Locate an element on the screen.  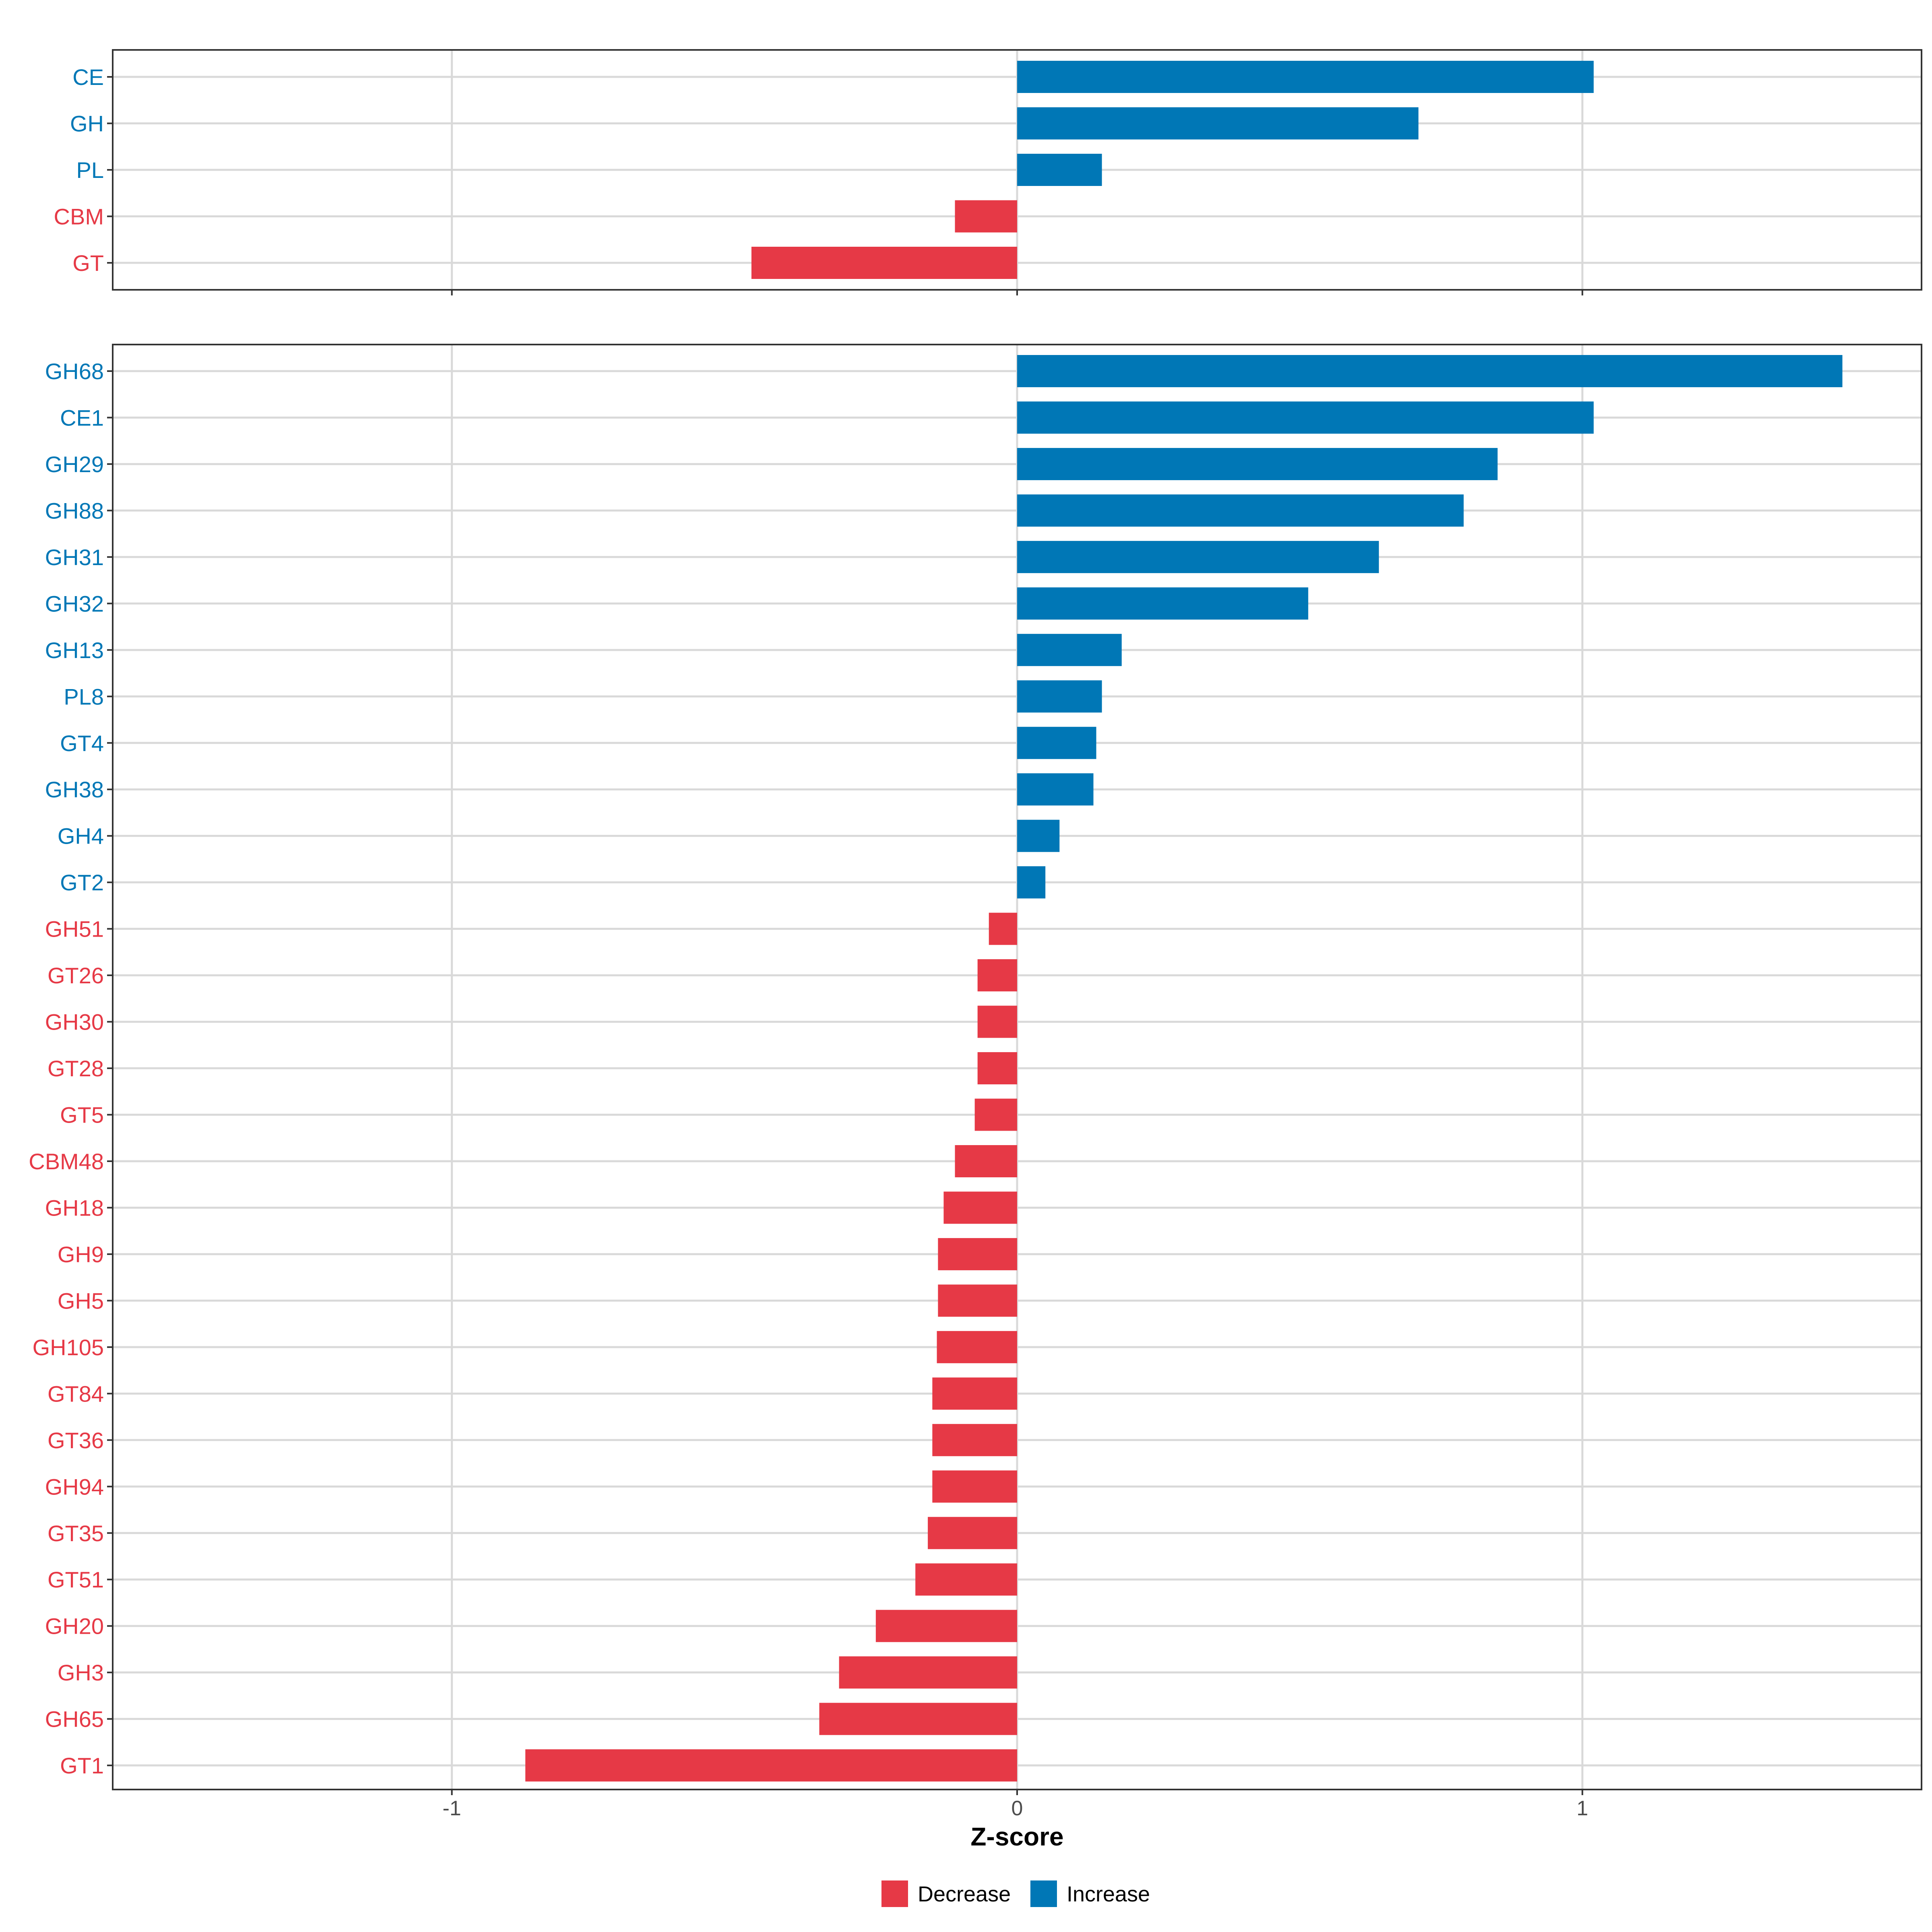
legend-label-increase: Increase is located at coordinates (1108, 1894).